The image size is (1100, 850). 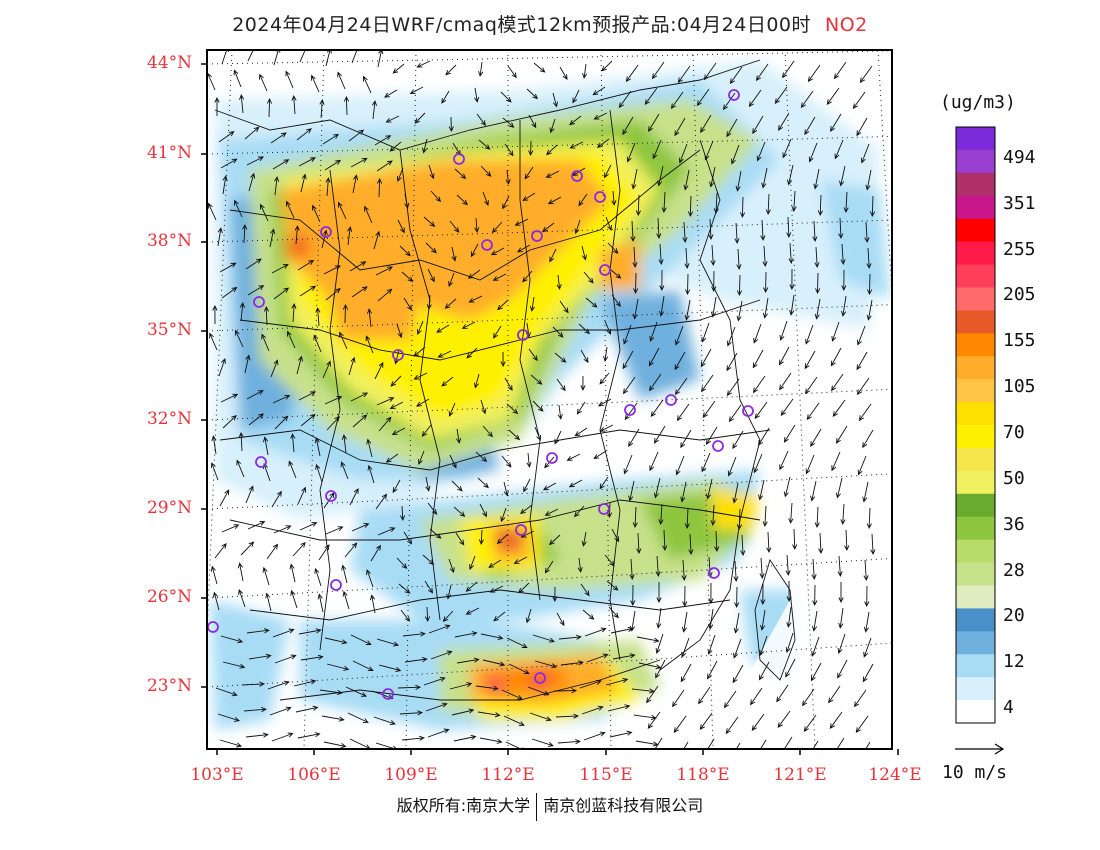 I want to click on colorbar-label: 351, so click(x=1019, y=203).